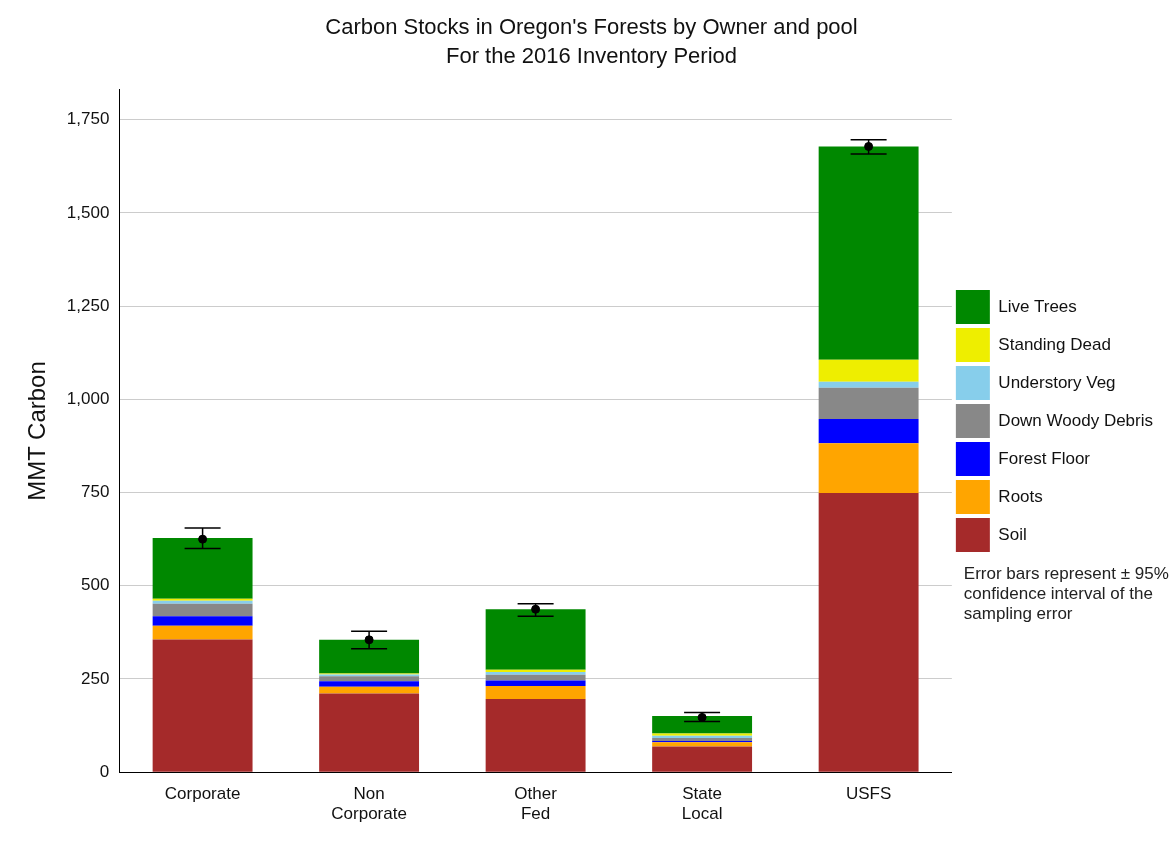  I want to click on y-tick-label: 250, so click(95, 678).